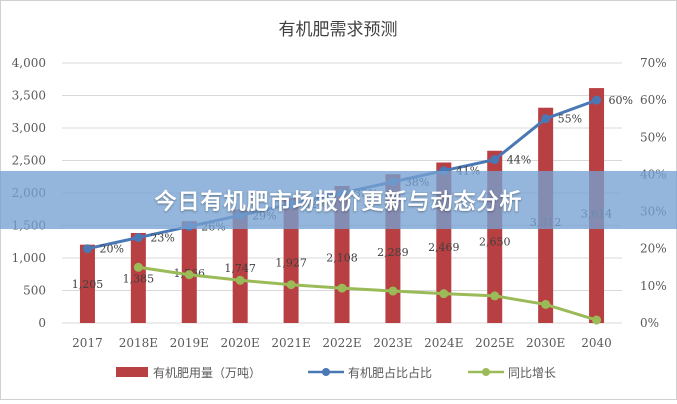 This screenshot has height=404, width=677. I want to click on x-tick-label: 2023E, so click(392, 343).